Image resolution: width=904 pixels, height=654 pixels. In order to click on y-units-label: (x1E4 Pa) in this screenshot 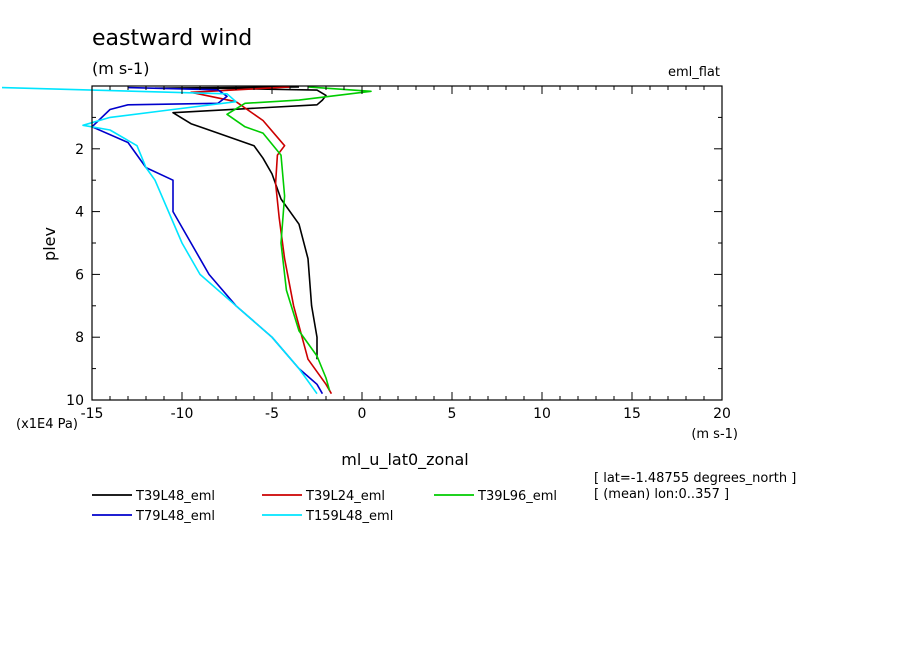, I will do `click(47, 424)`.